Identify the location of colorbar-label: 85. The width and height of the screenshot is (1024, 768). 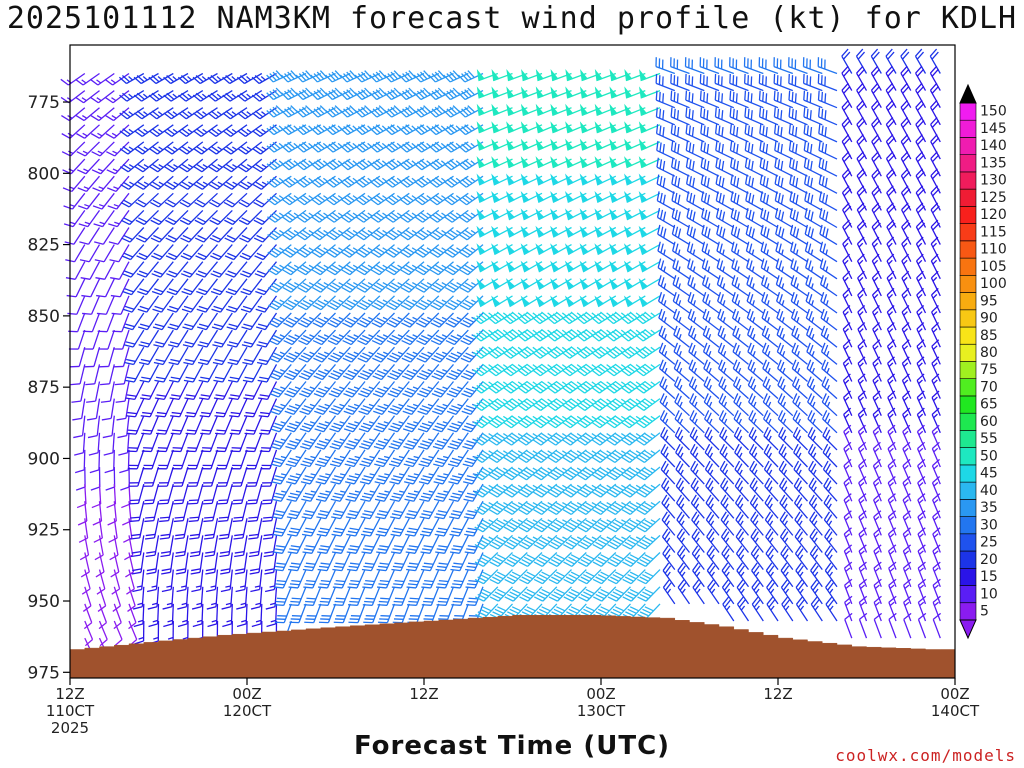
(989, 336).